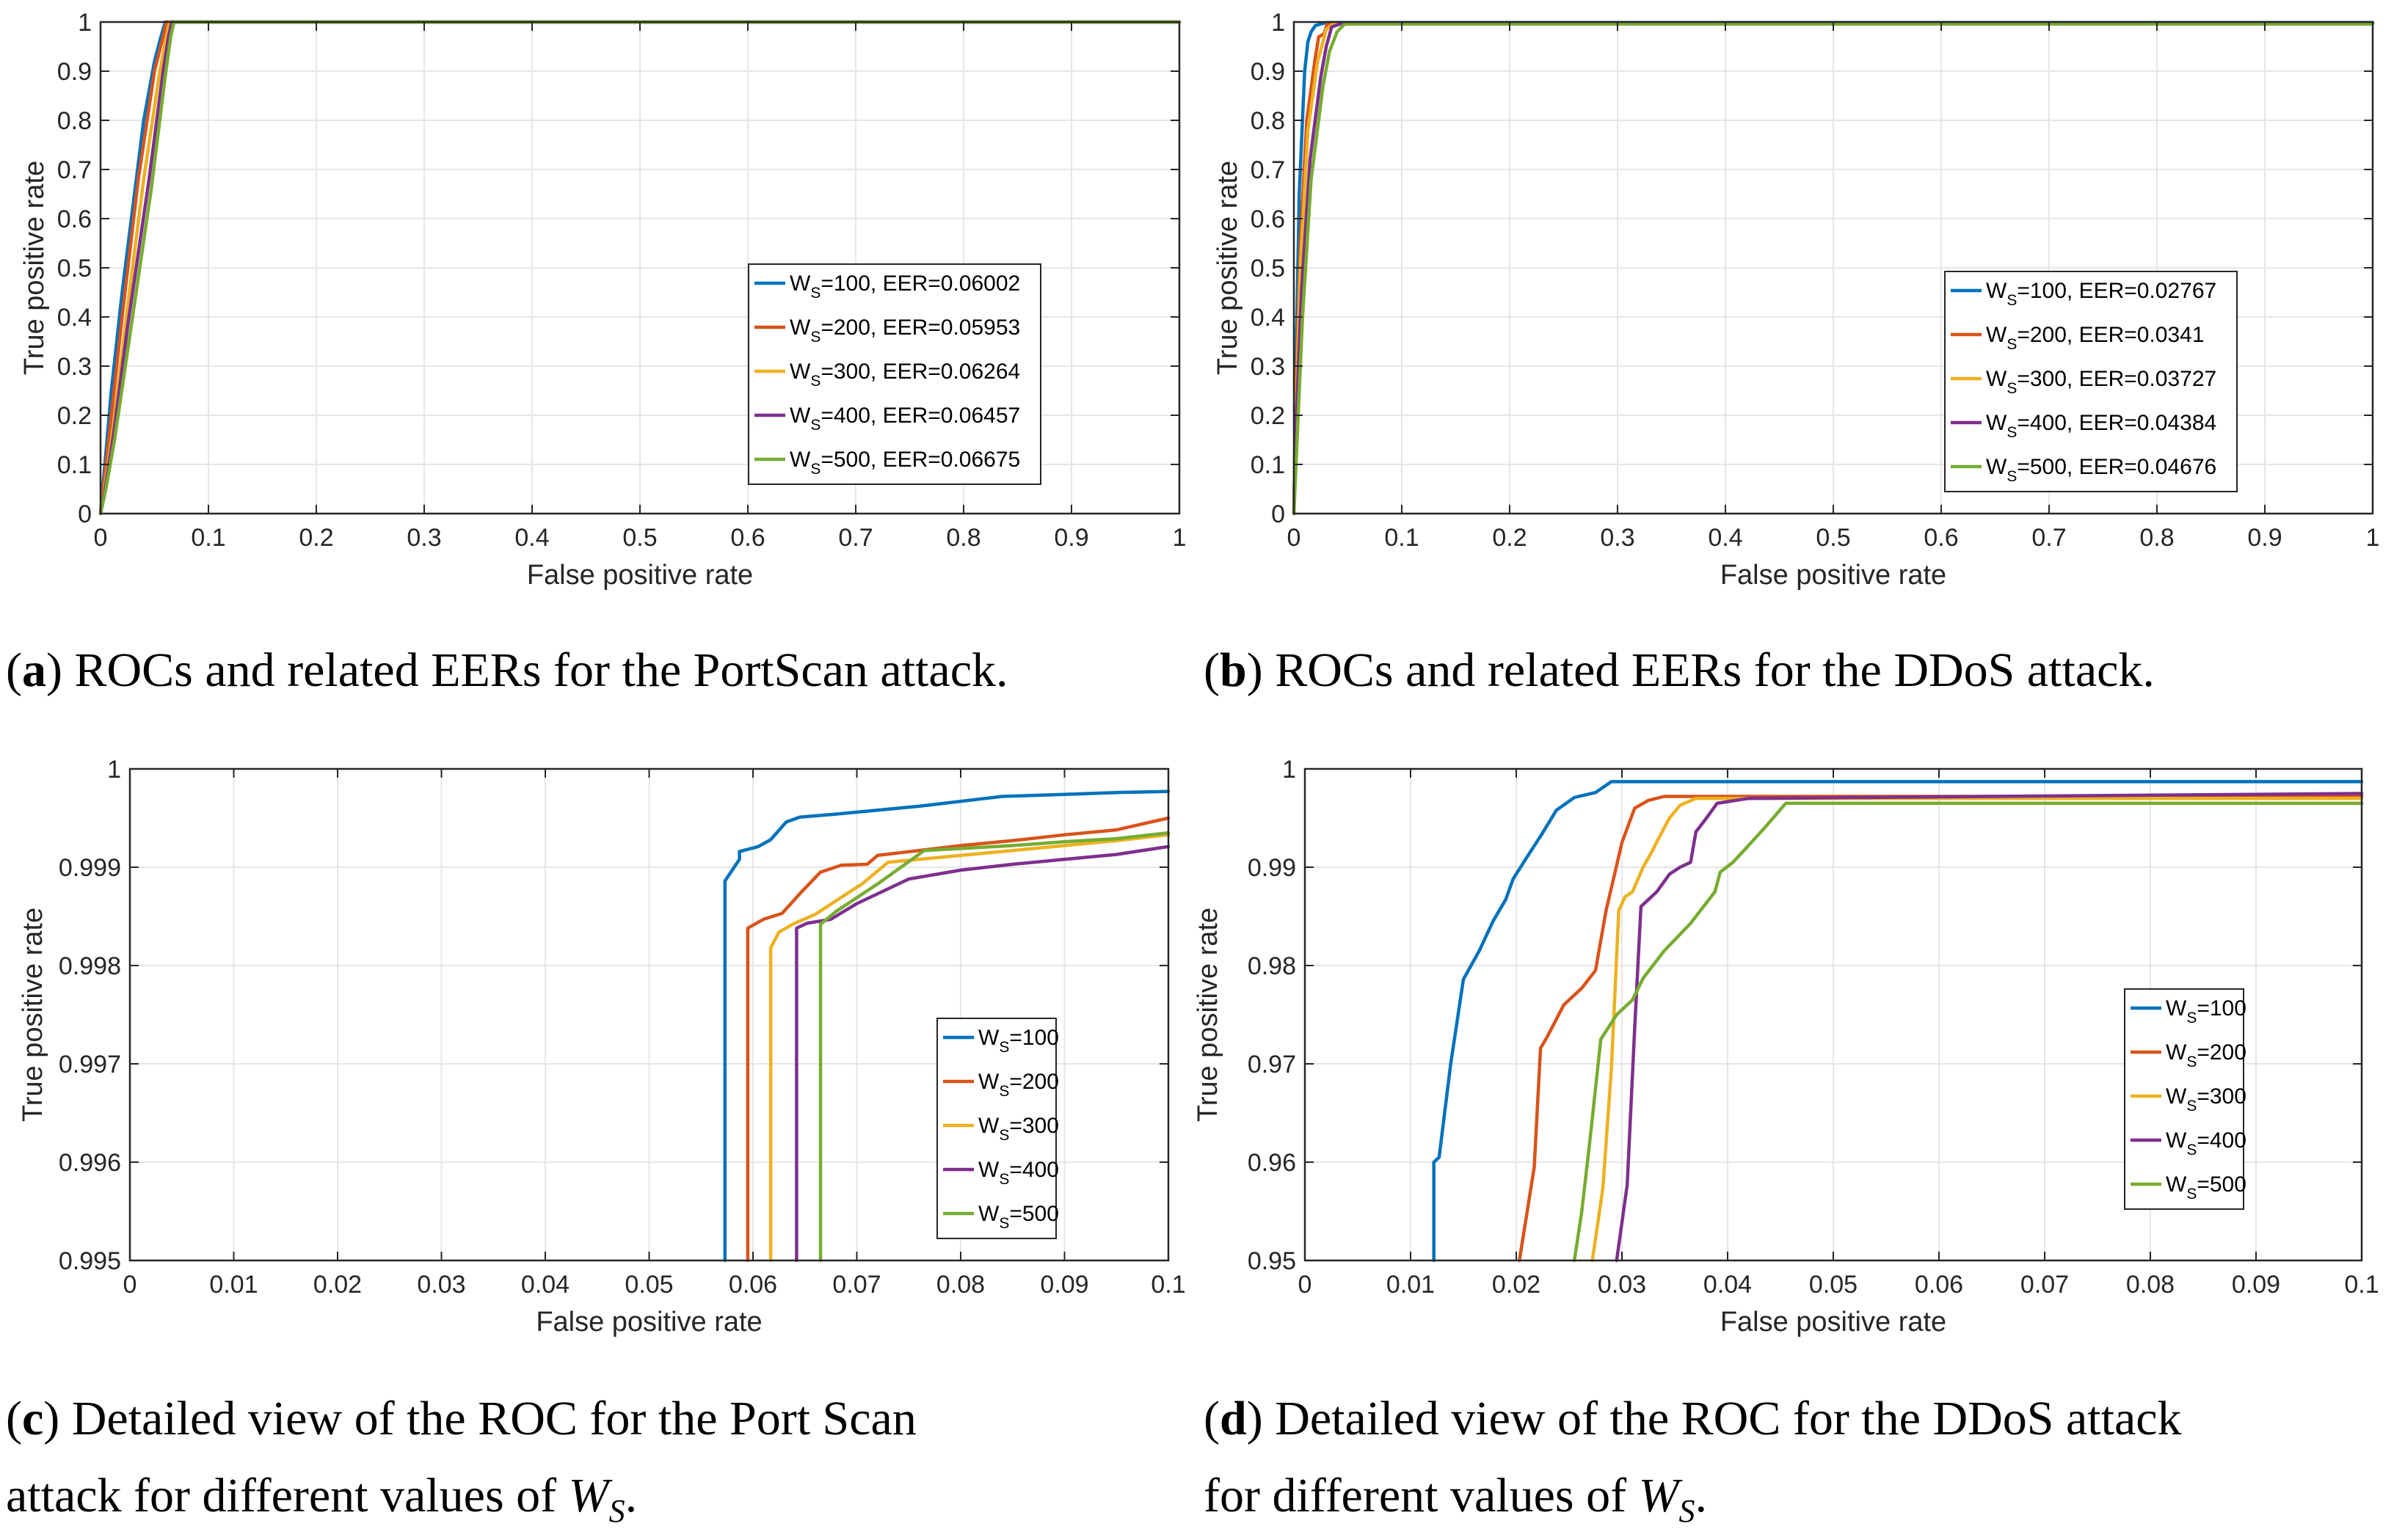 The width and height of the screenshot is (2394, 1540). I want to click on legend-entry-400: WS=400, EER=0.06457, so click(905, 419).